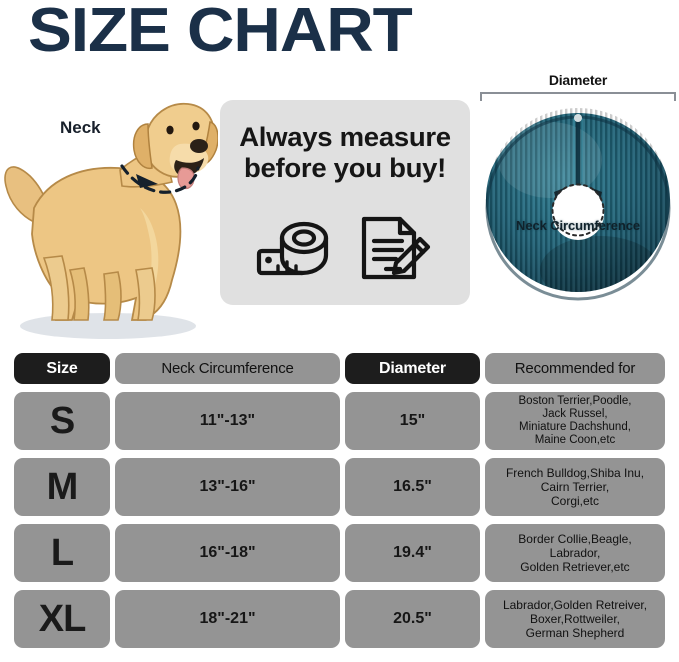 The height and width of the screenshot is (662, 679). Describe the element at coordinates (578, 96) in the screenshot. I see `diameter-bracket` at that location.